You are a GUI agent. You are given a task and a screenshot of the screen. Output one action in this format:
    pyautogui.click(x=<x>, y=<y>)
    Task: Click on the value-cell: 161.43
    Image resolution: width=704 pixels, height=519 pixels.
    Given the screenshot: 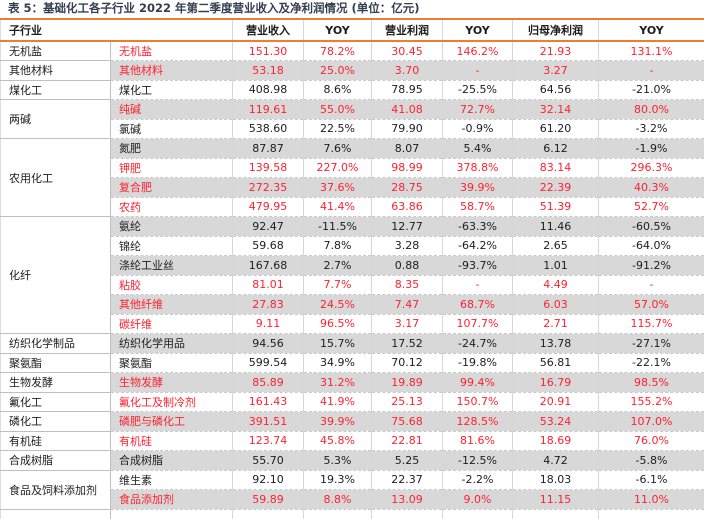 What is the action you would take?
    pyautogui.click(x=268, y=402)
    